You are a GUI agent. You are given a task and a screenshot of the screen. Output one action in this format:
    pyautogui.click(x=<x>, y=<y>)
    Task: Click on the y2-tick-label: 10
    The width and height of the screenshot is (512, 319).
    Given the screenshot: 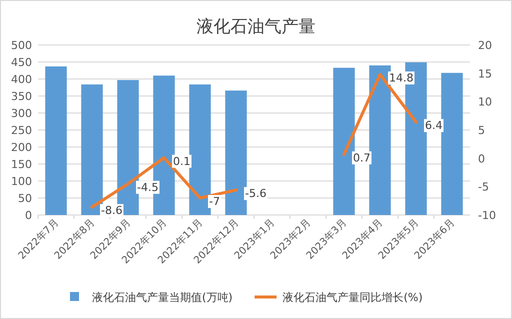 What is the action you would take?
    pyautogui.click(x=485, y=102)
    